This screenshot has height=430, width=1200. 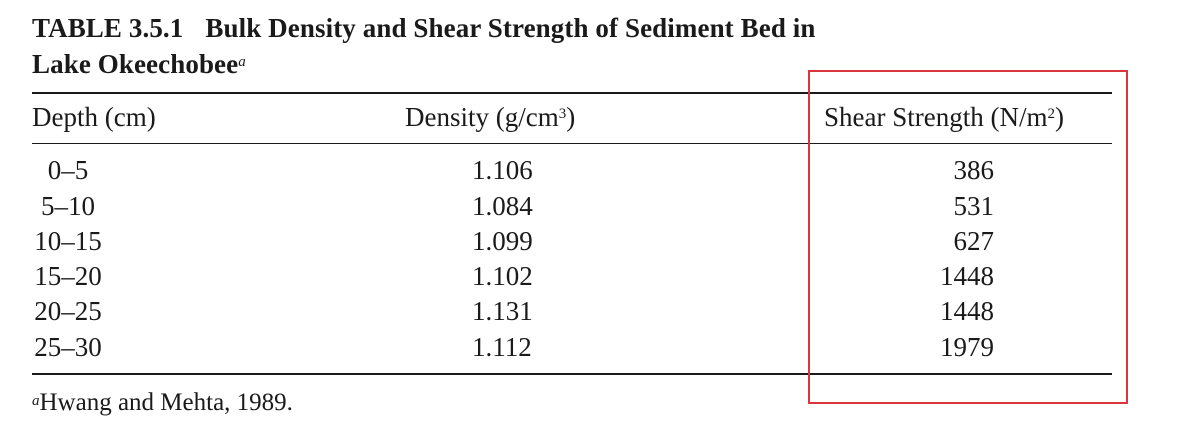 I want to click on header-depth: Depth (cm), so click(x=94, y=117).